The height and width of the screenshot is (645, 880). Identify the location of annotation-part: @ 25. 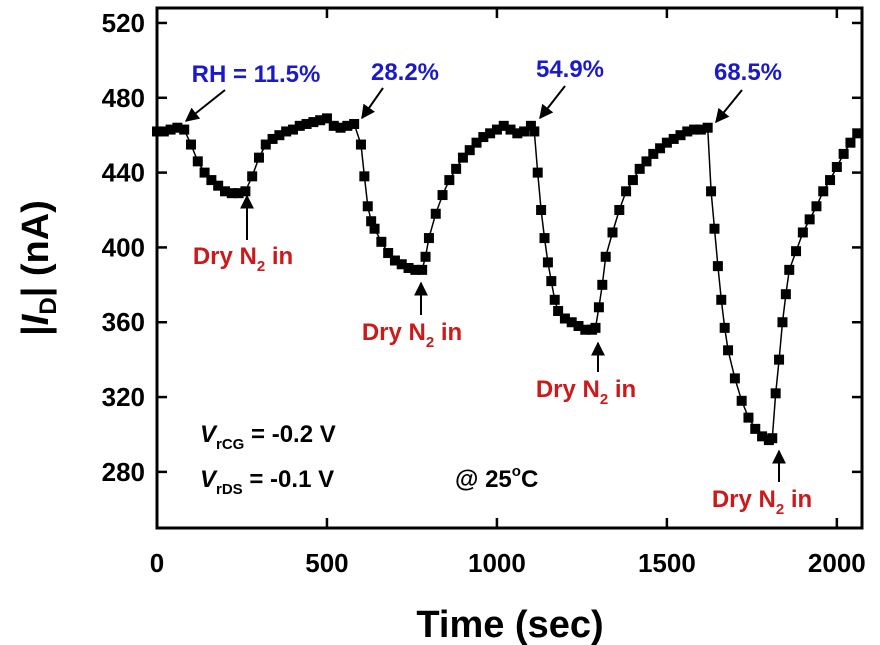
(483, 479).